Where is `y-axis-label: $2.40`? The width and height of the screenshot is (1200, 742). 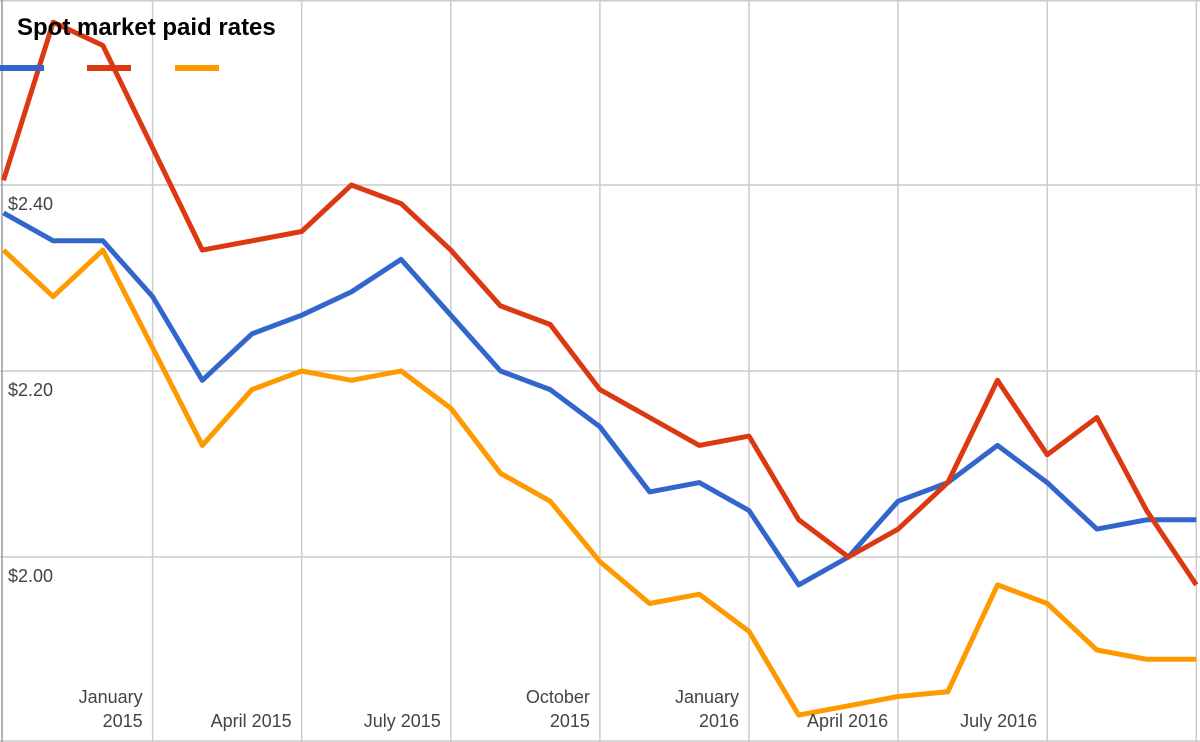
y-axis-label: $2.40 is located at coordinates (31, 204).